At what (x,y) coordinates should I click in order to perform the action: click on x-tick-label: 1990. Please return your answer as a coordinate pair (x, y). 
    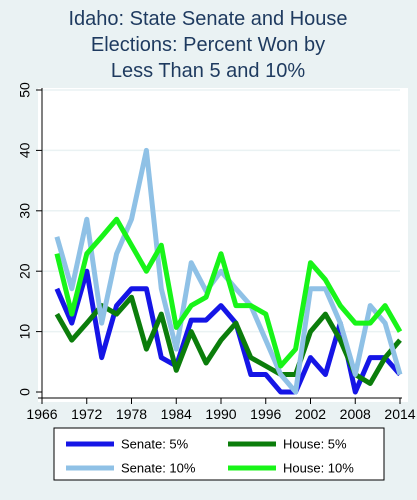
    Looking at the image, I should click on (220, 414).